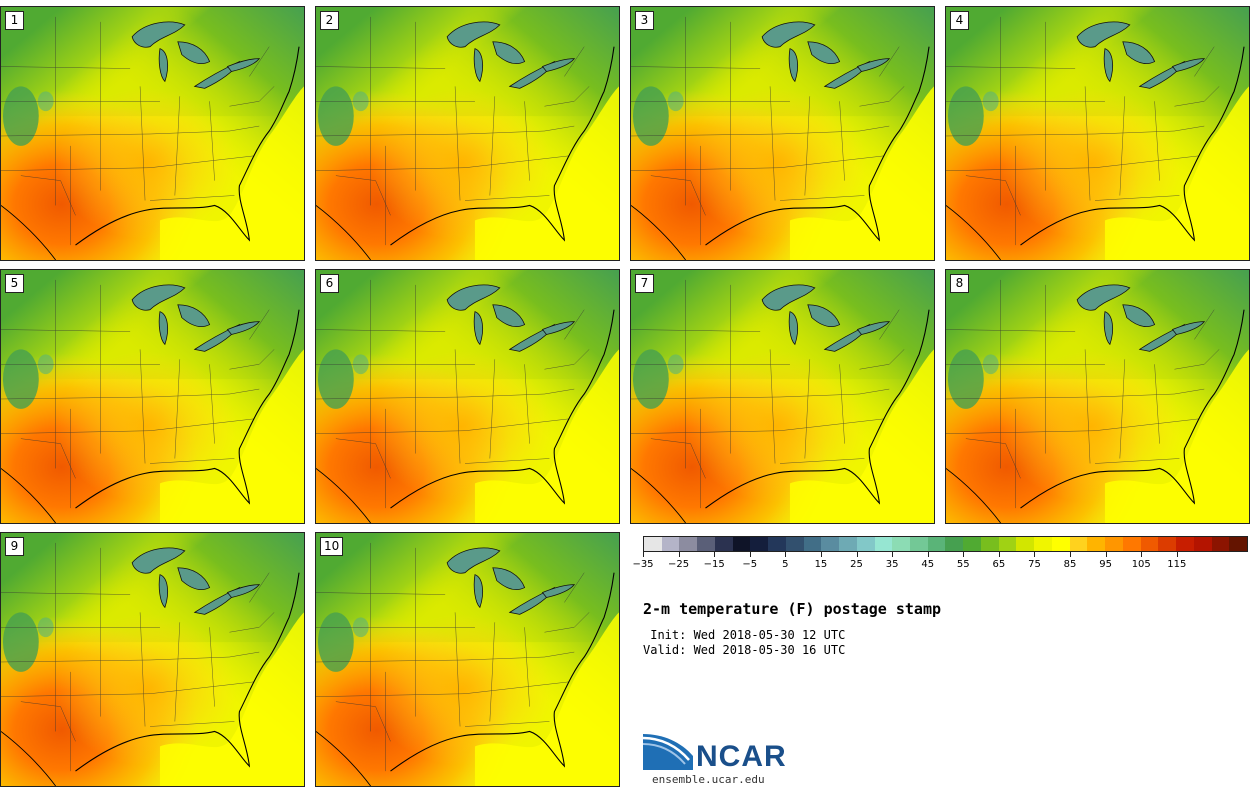  What do you see at coordinates (1097, 396) in the screenshot?
I see `postage-stamp-panel-8: 8` at bounding box center [1097, 396].